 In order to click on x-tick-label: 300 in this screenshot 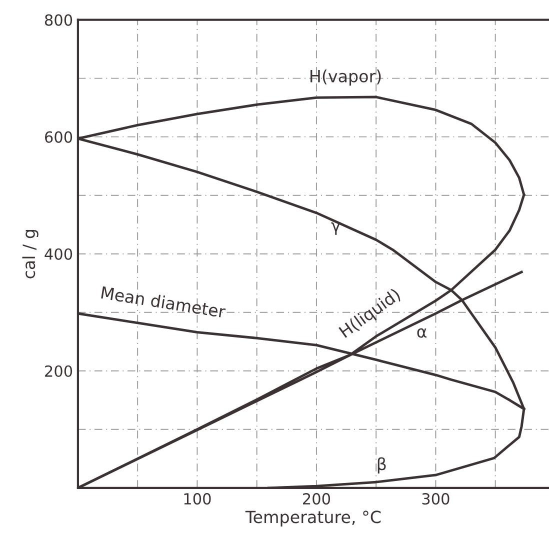, I will do `click(436, 499)`.